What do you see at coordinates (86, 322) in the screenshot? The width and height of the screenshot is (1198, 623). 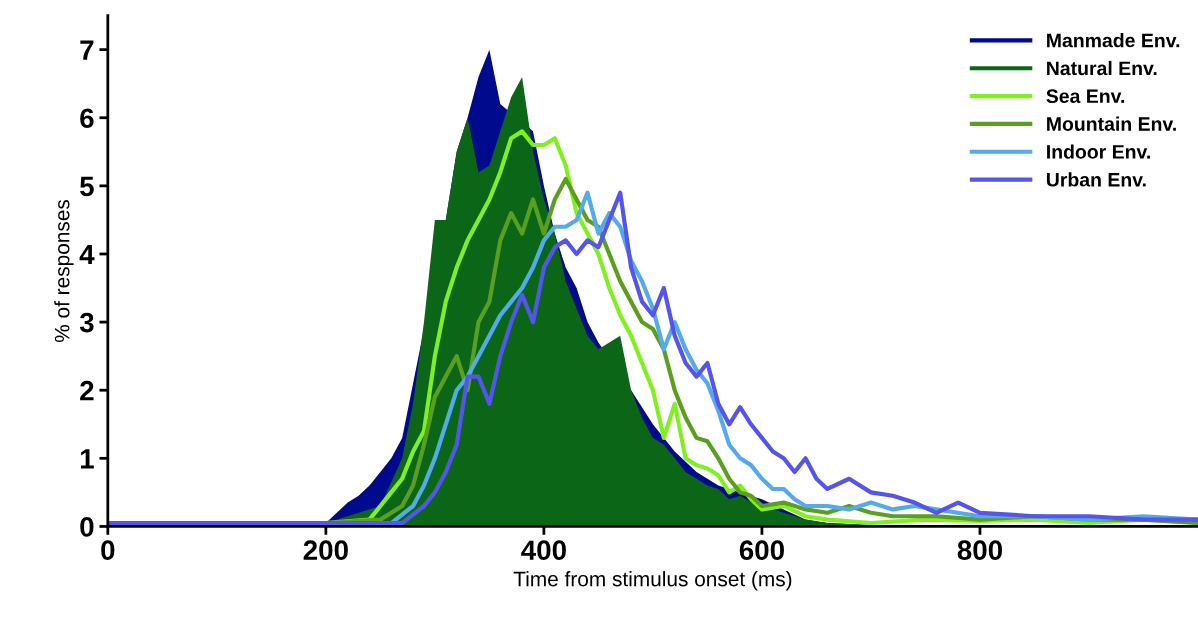 I see `y-tick-label: 3` at bounding box center [86, 322].